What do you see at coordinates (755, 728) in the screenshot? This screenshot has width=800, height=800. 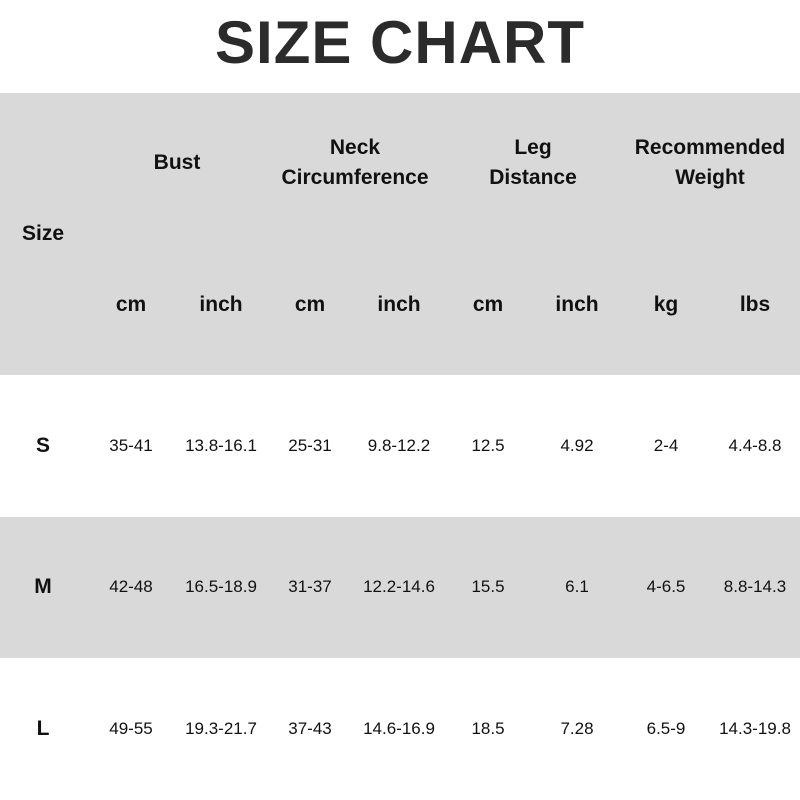 I see `table-cell: 14.3-19.8` at bounding box center [755, 728].